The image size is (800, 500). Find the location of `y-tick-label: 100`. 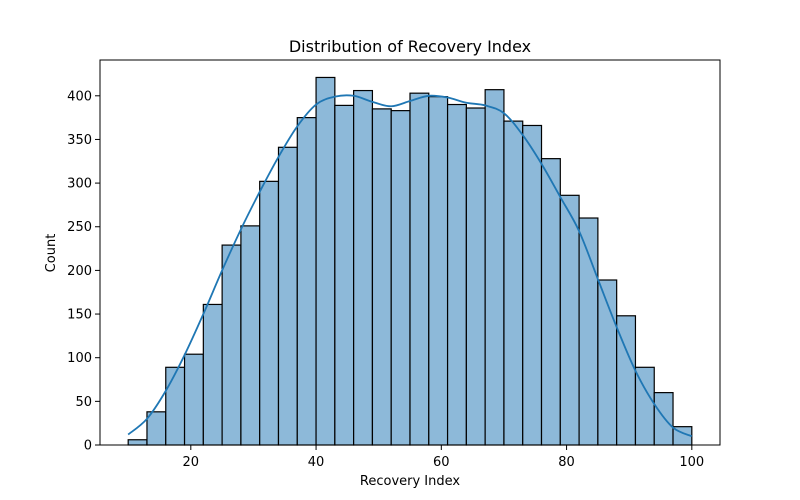

y-tick-label: 100 is located at coordinates (79, 358).